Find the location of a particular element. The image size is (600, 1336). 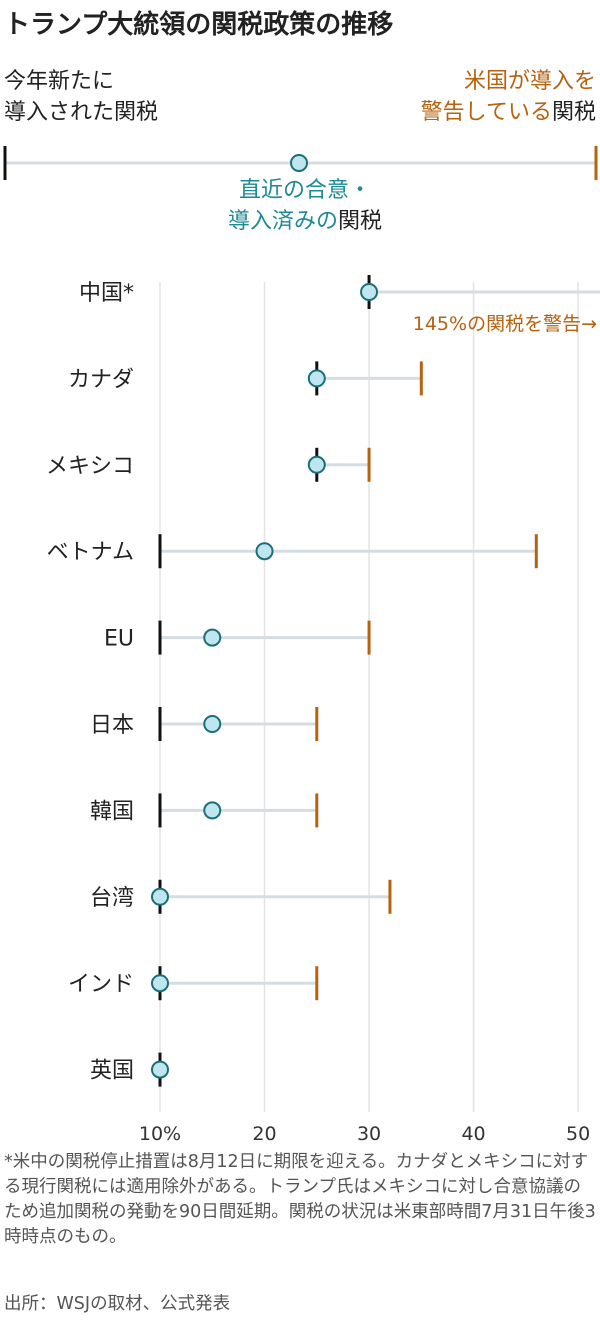

country-label: カナダ is located at coordinates (101, 379).